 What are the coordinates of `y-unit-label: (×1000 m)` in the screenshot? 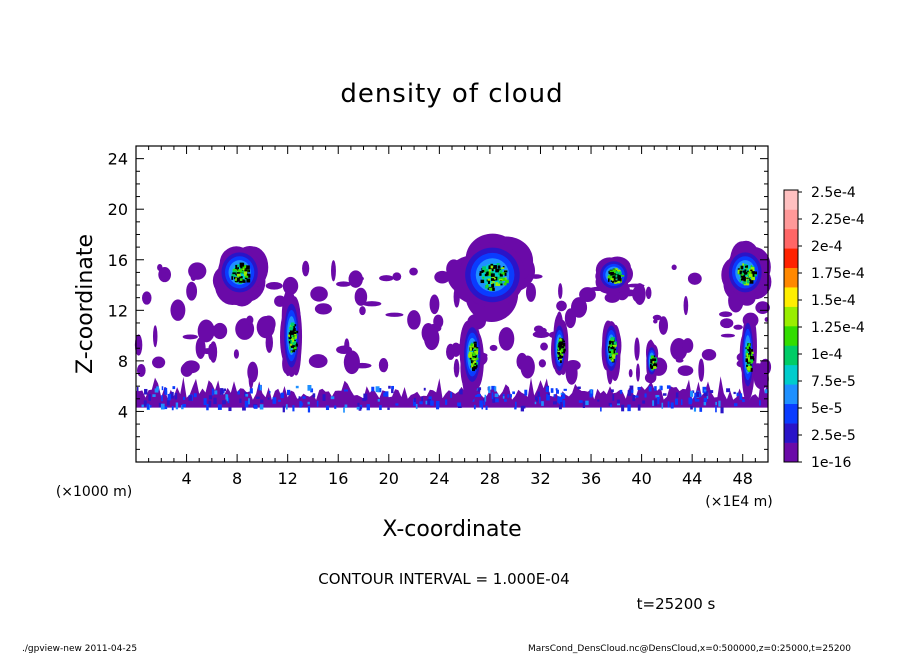 It's located at (94, 492).